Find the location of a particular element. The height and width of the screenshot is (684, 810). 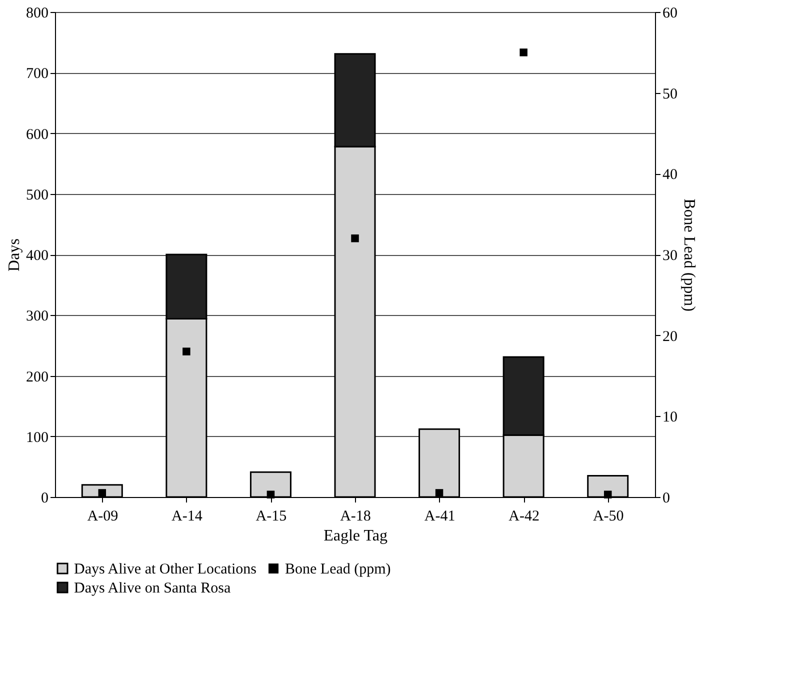

y-tick-label: 700 is located at coordinates (37, 74).